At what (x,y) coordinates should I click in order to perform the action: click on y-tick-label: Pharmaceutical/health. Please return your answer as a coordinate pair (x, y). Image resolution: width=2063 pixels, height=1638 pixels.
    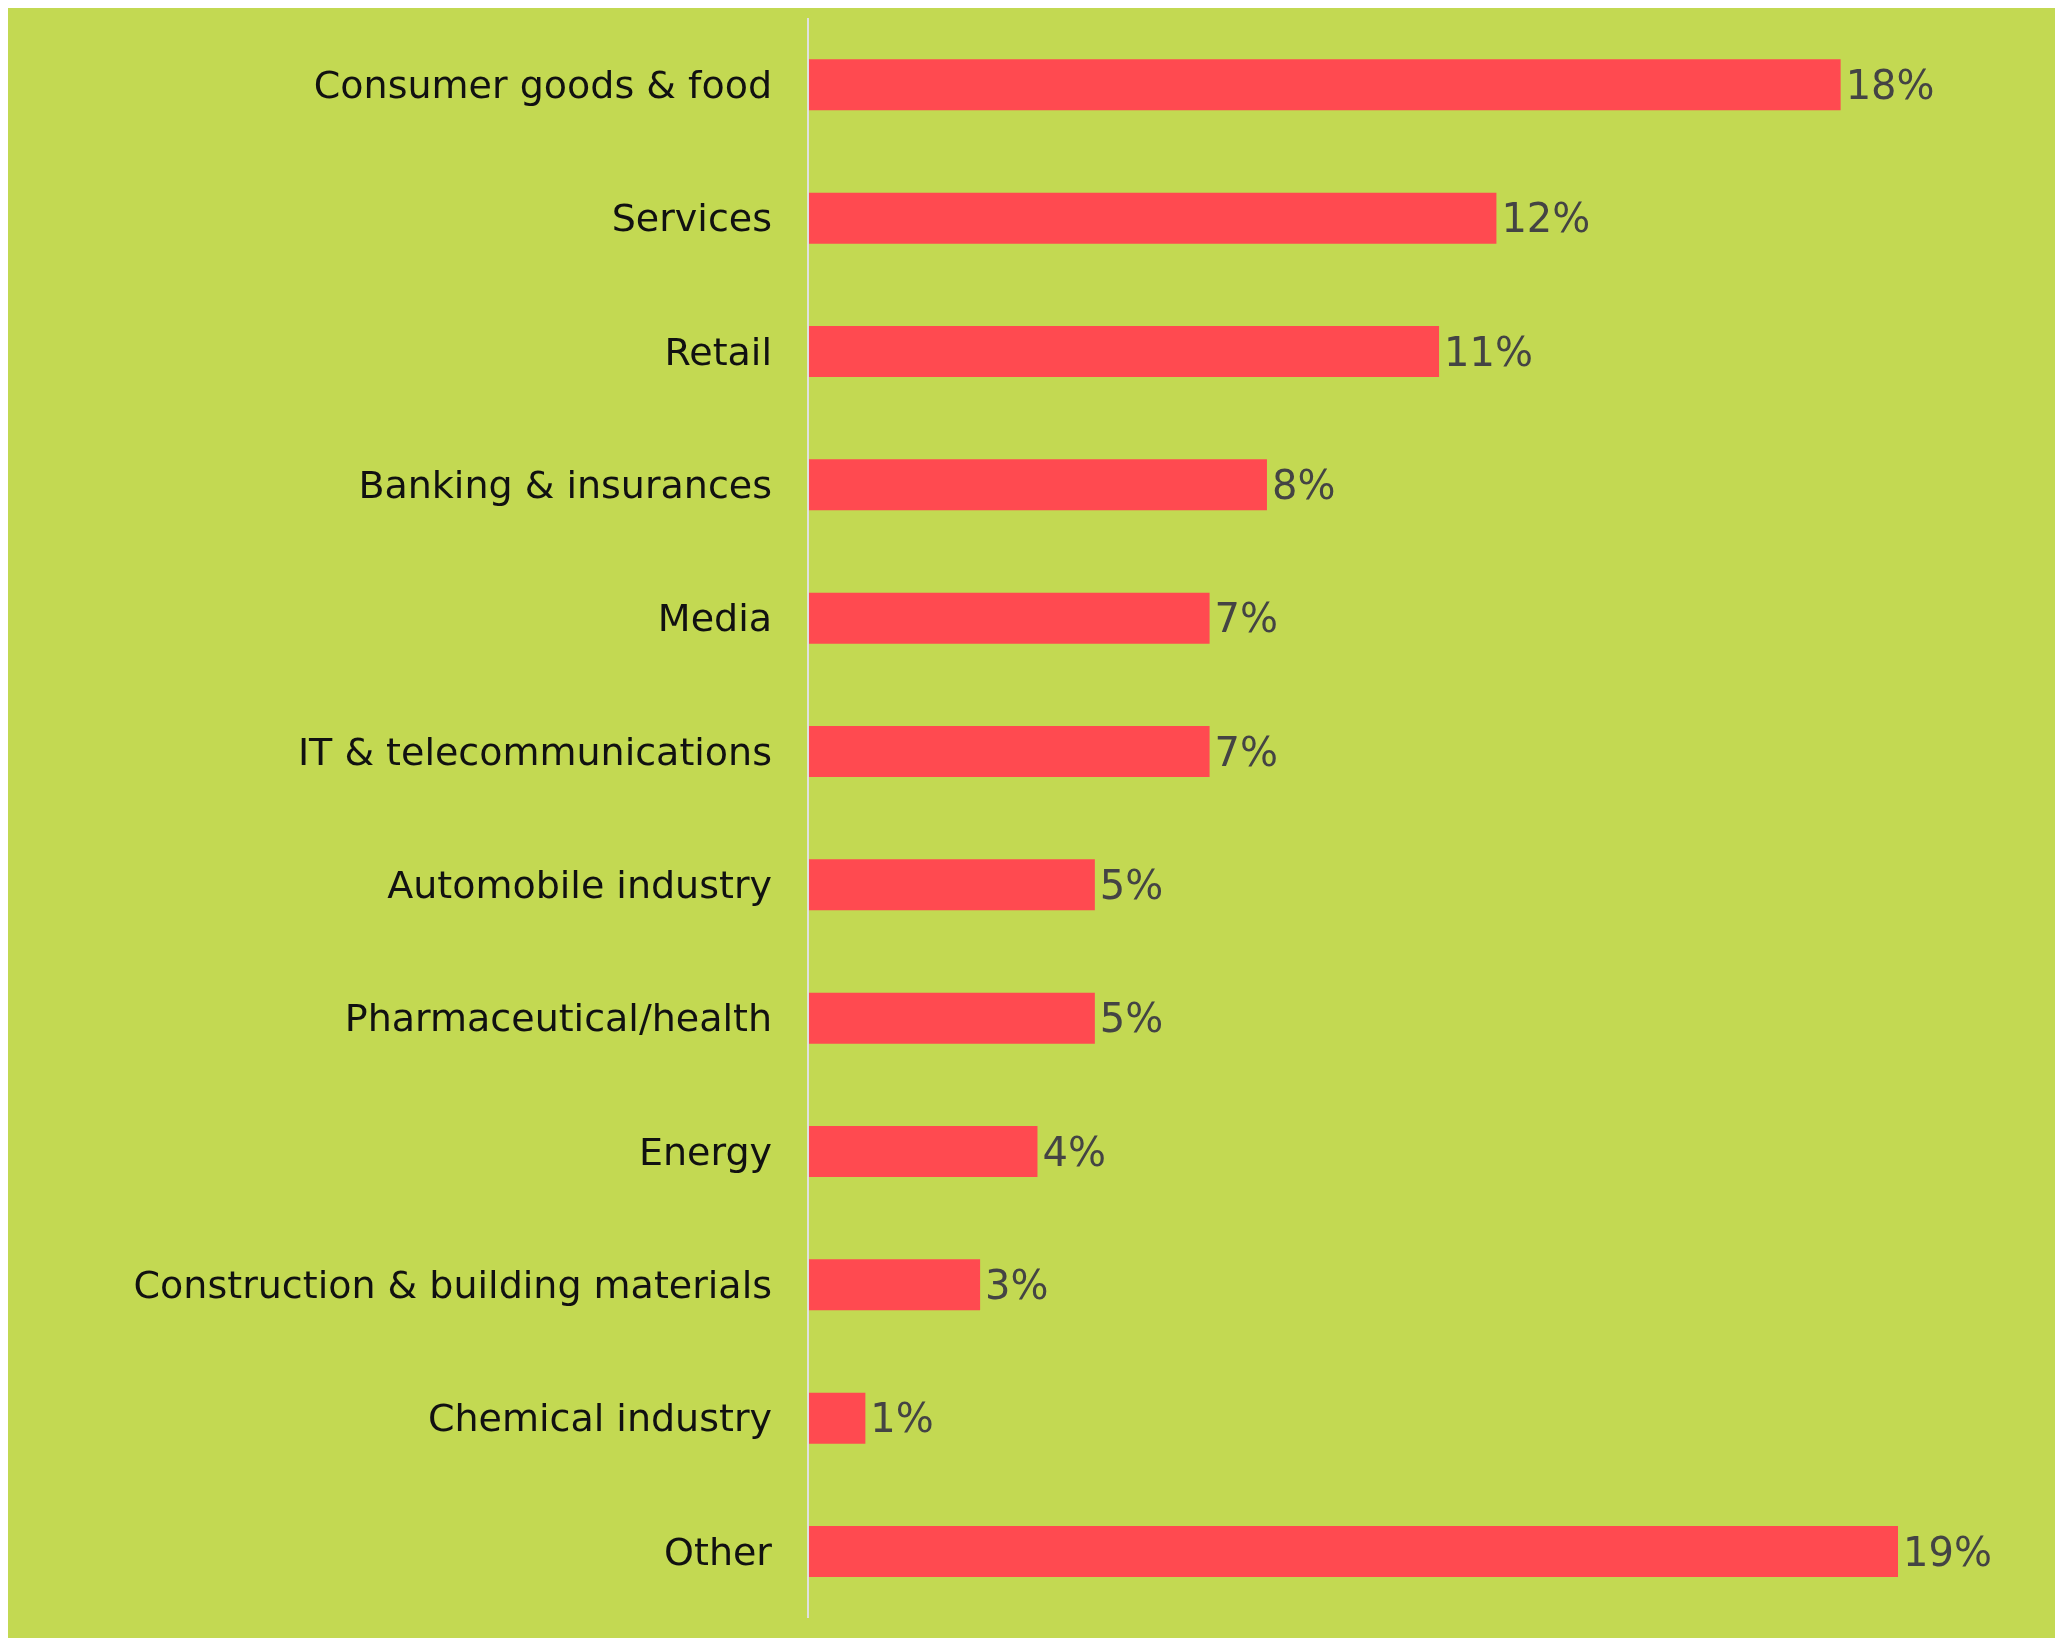
    Looking at the image, I should click on (558, 1018).